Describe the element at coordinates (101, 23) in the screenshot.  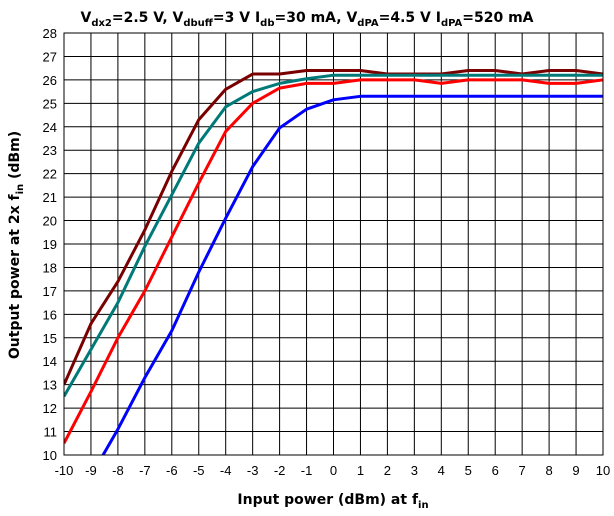
I see `text-part-1: dx2` at that location.